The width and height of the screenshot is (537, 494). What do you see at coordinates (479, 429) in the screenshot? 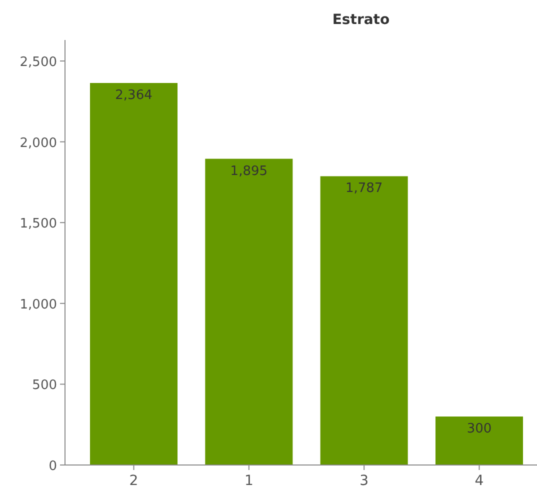
I see `data-label: 300` at bounding box center [479, 429].